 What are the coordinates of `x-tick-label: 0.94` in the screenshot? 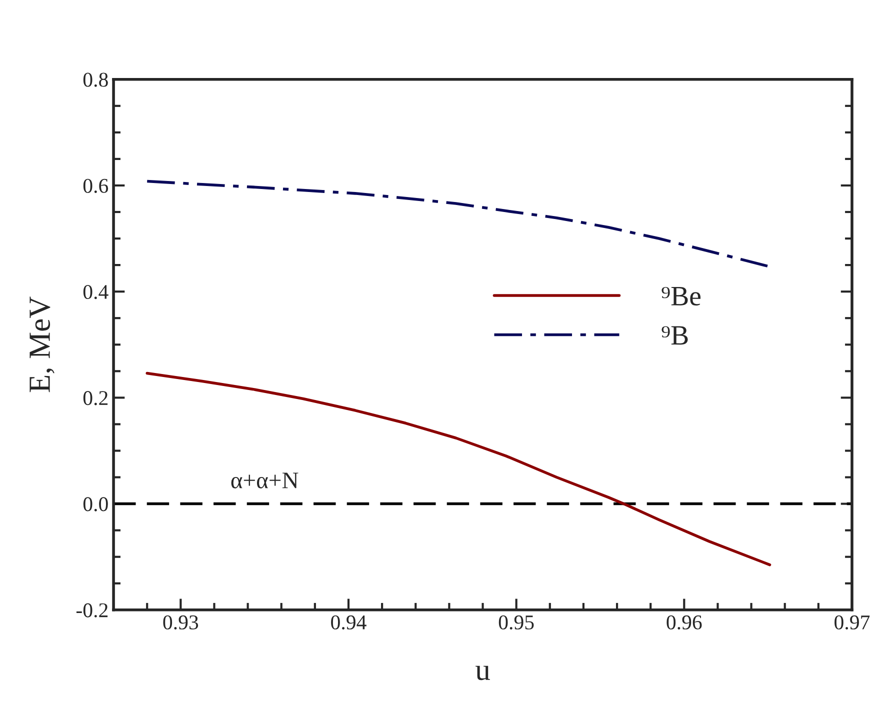 It's located at (348, 622).